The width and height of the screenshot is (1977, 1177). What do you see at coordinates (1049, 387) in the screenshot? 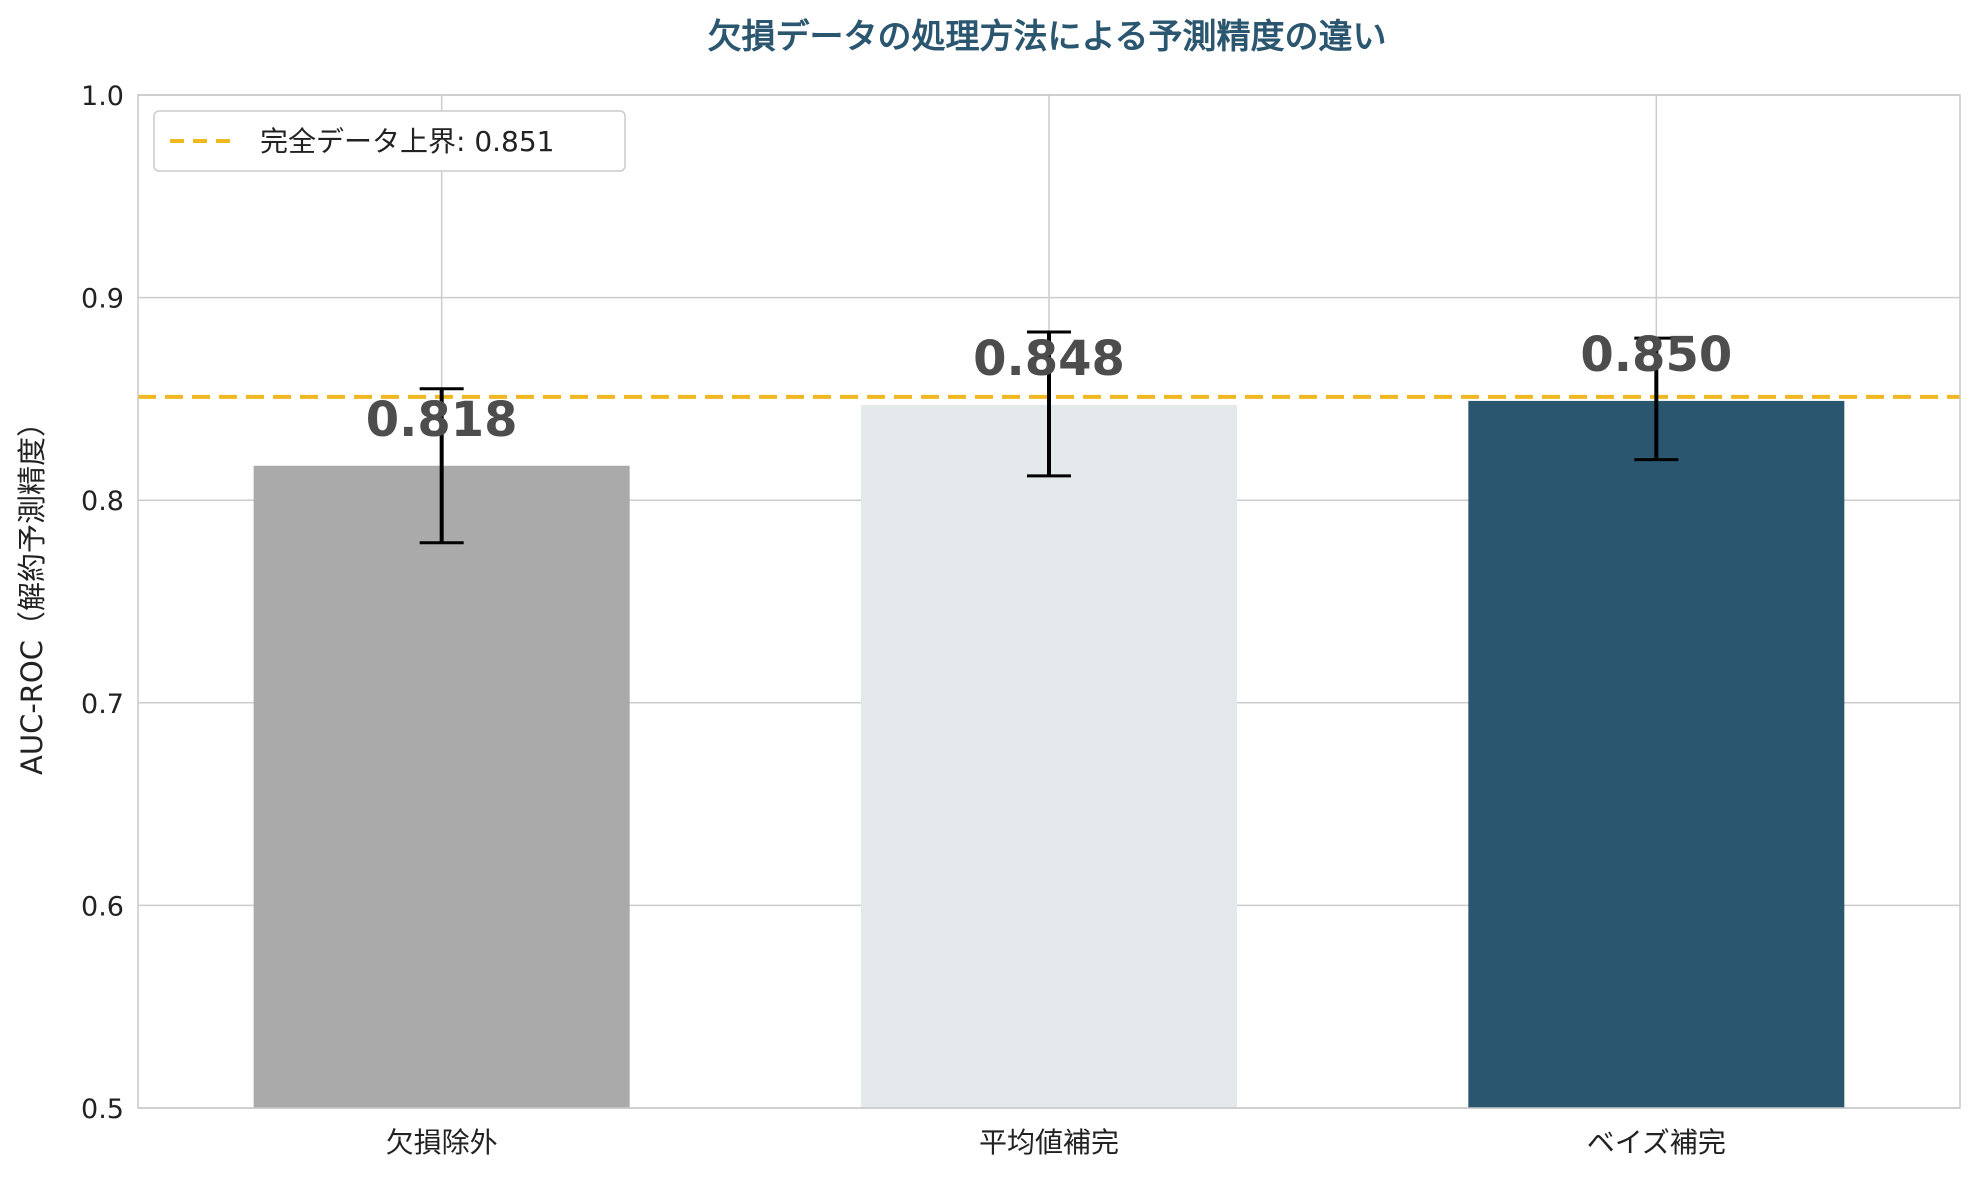
I see `value-labels: 0.818 0.848 0.850` at bounding box center [1049, 387].